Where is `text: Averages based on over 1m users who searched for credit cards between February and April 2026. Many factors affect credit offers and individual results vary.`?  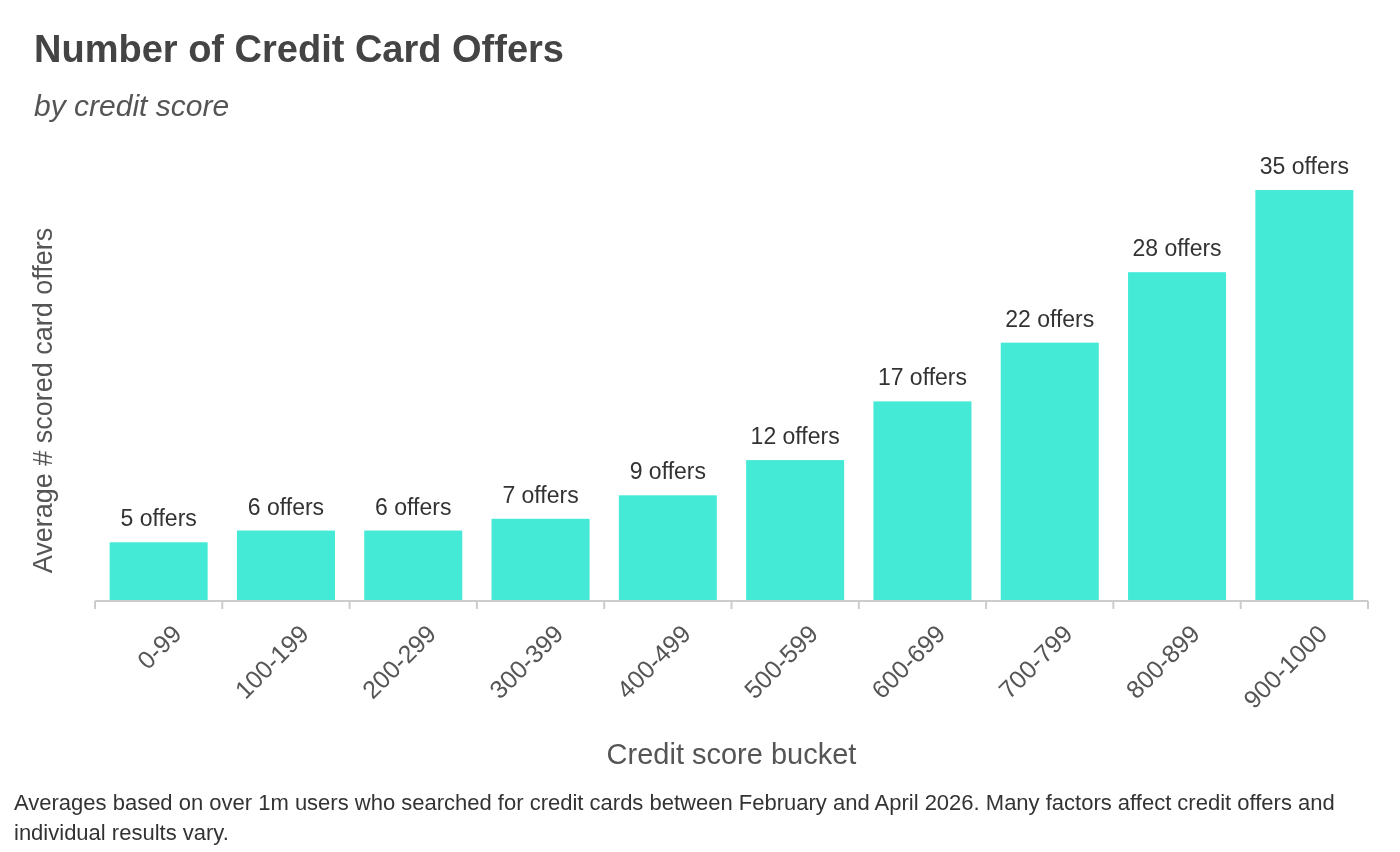 text: Averages based on over 1m users who searched for credit cards between February and April 2026. Many factors affect credit offers and individual results vary. is located at coordinates (675, 818).